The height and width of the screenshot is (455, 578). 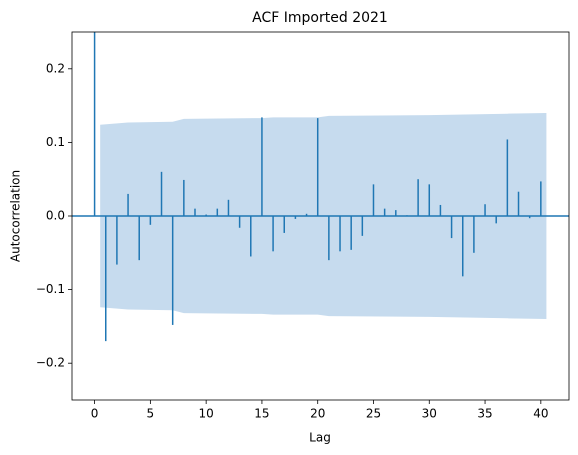 I want to click on x-tick-label: 5, so click(x=151, y=414).